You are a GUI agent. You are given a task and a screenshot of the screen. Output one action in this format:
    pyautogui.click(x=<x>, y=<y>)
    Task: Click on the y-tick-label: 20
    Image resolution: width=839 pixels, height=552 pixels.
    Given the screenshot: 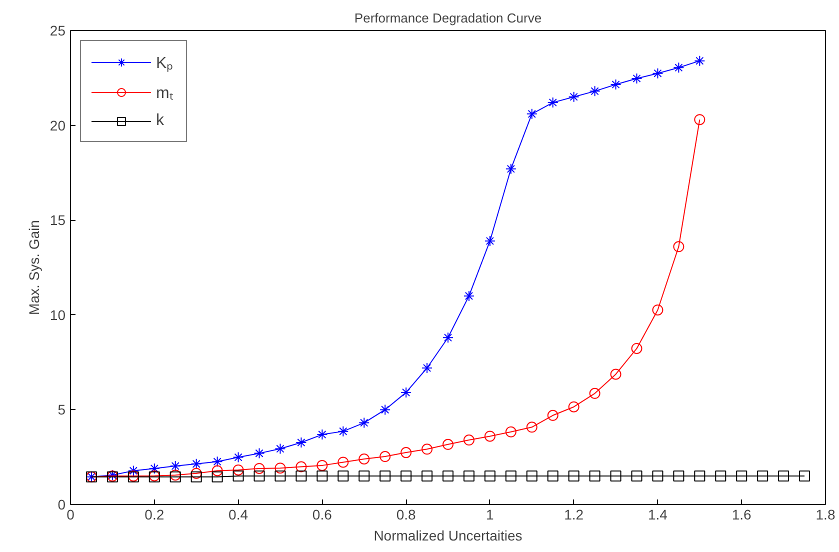 What is the action you would take?
    pyautogui.click(x=58, y=125)
    